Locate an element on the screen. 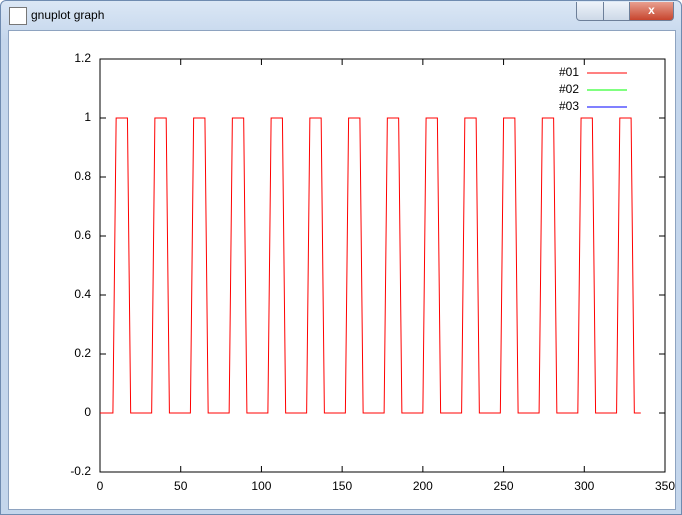  window-icon is located at coordinates (18, 16).